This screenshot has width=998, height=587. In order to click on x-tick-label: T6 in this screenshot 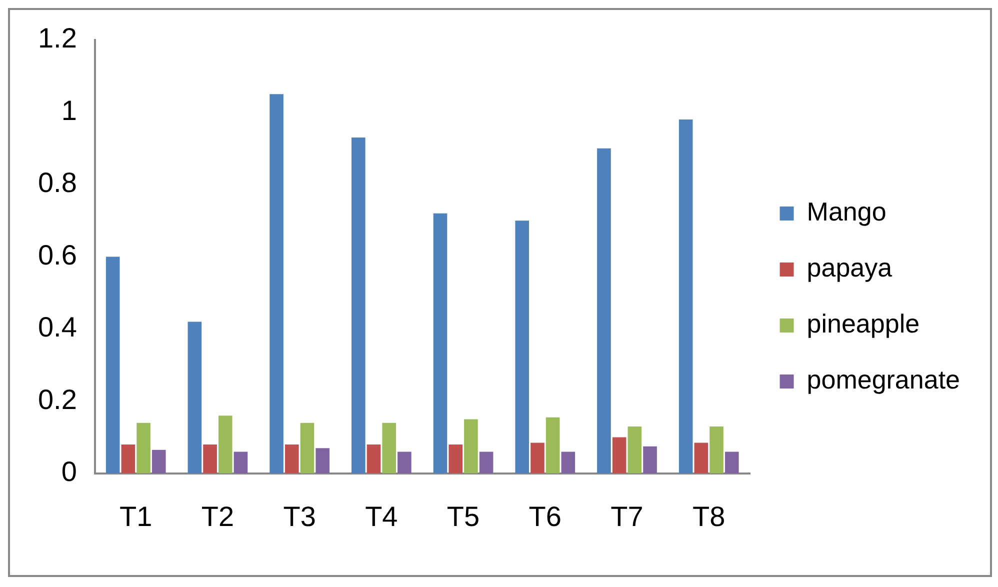, I will do `click(545, 516)`.